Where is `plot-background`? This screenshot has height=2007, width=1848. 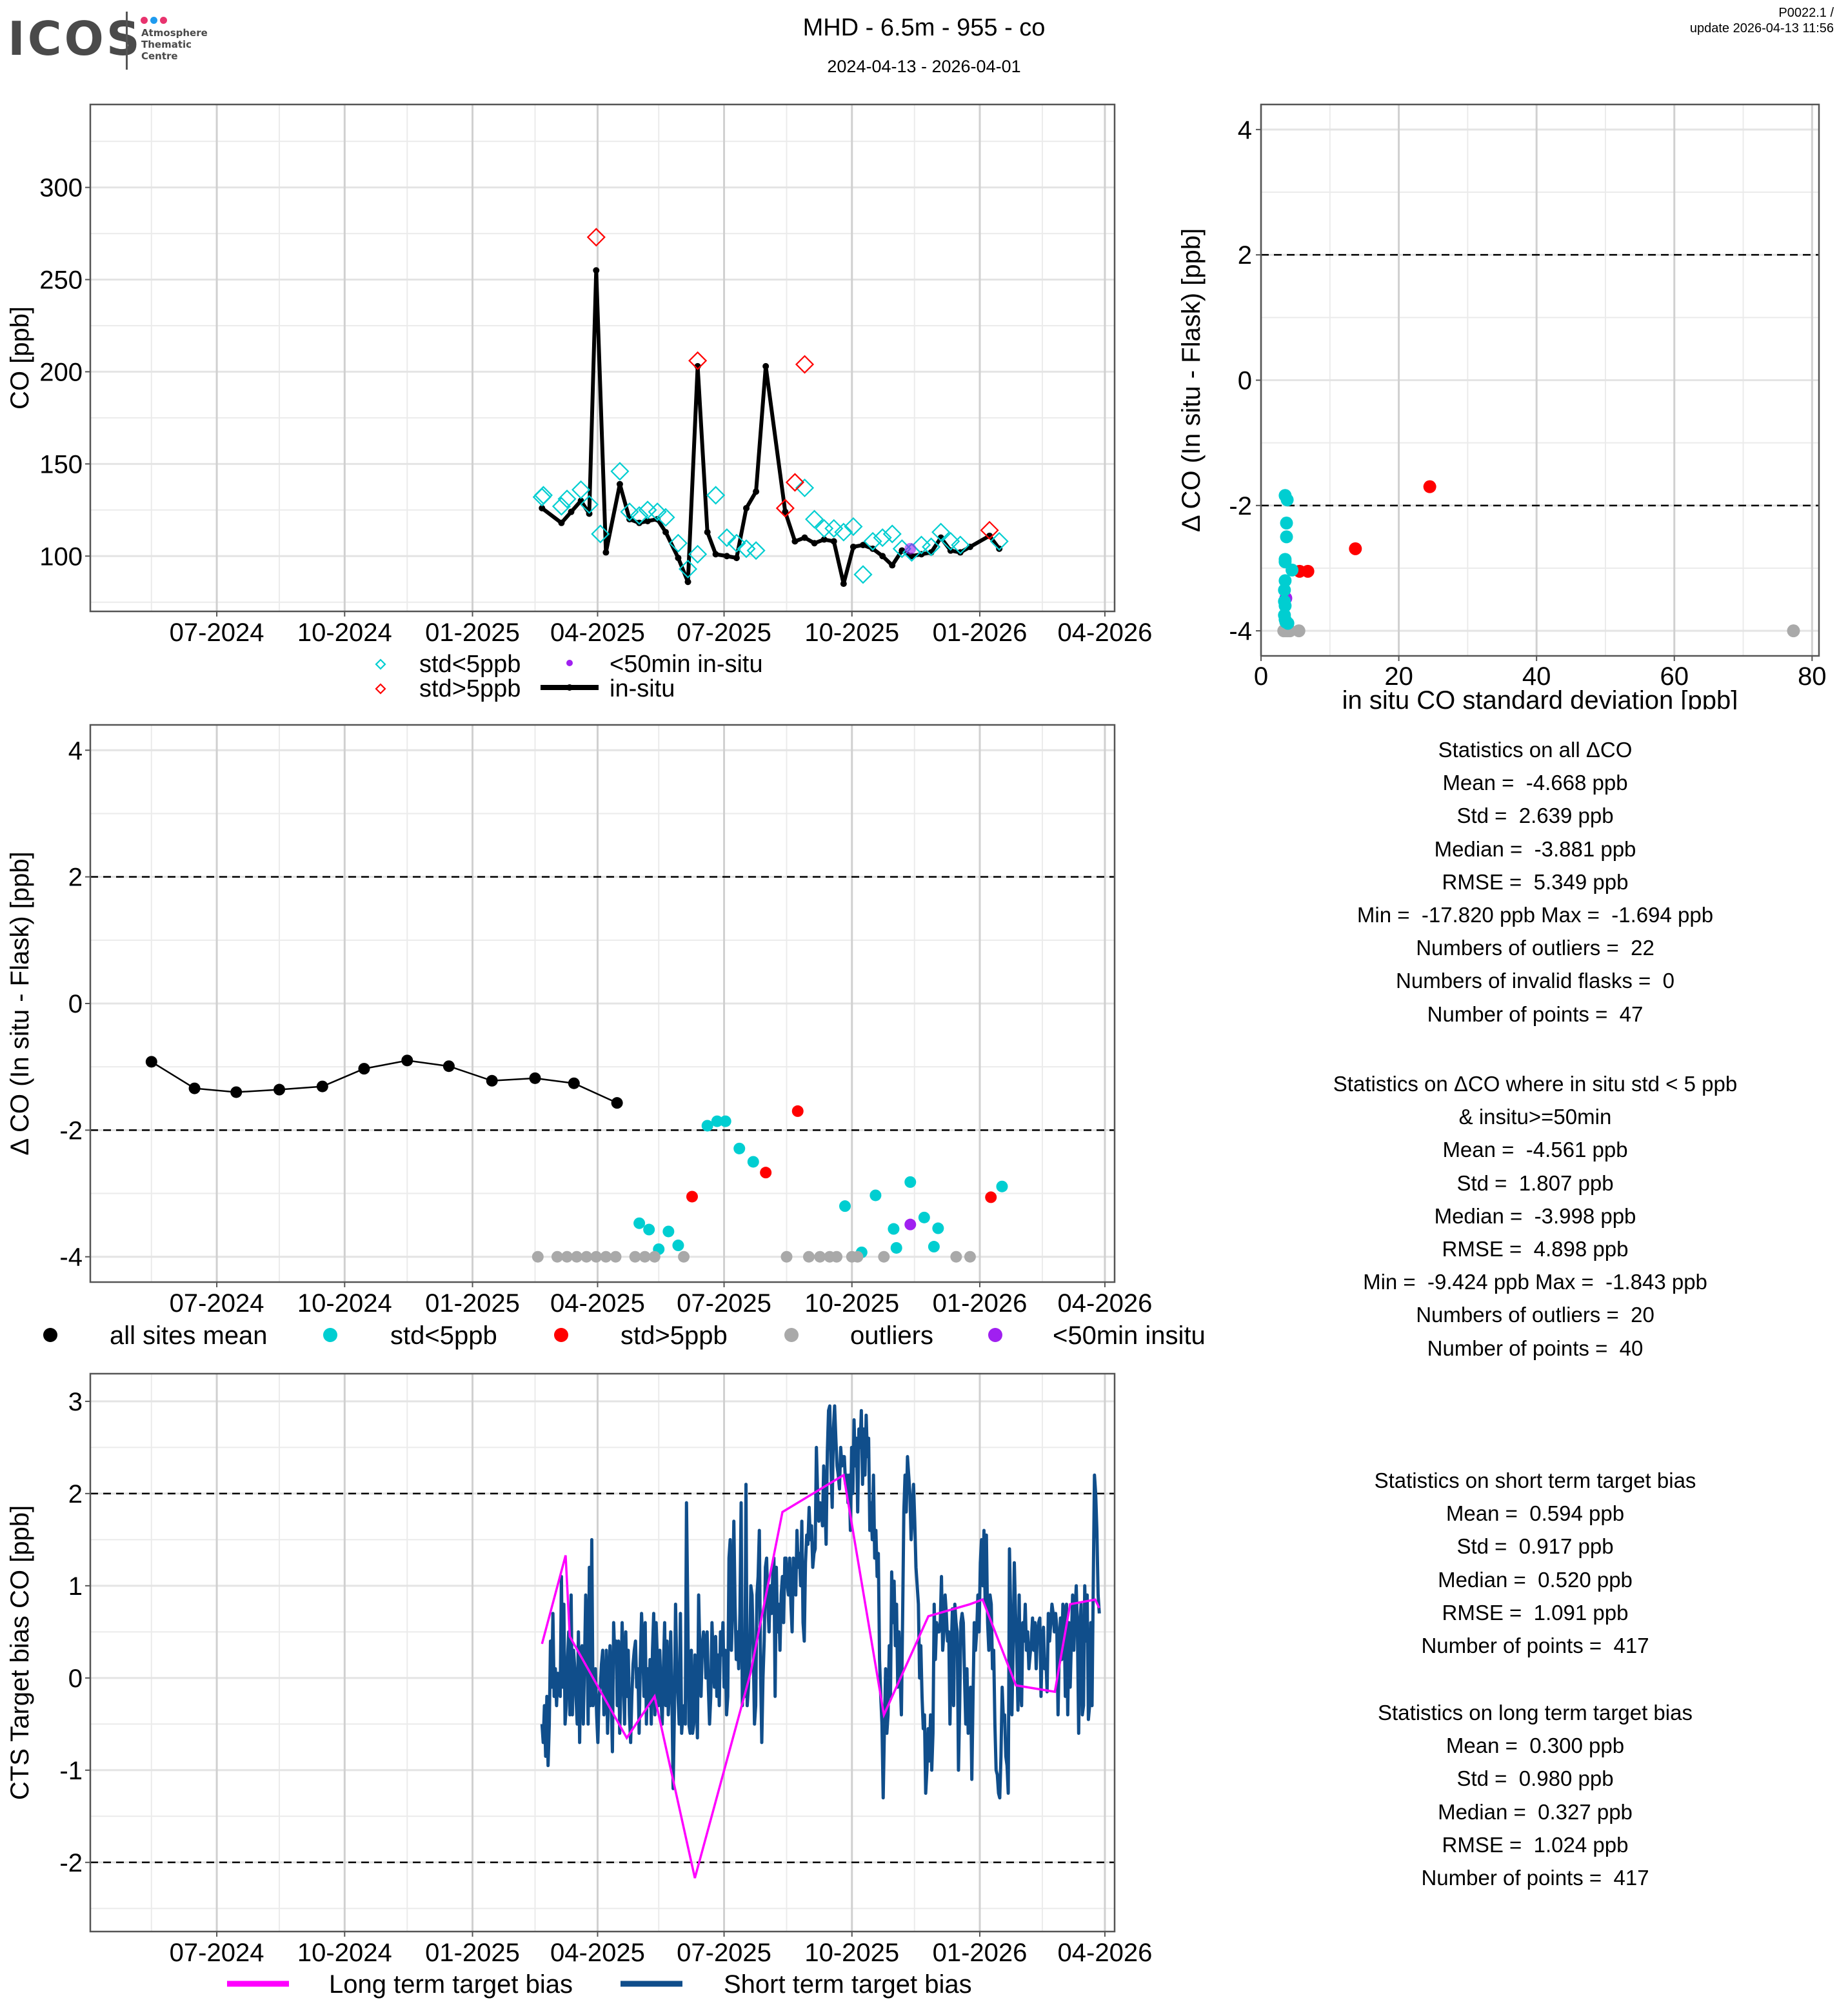
plot-background is located at coordinates (603, 357).